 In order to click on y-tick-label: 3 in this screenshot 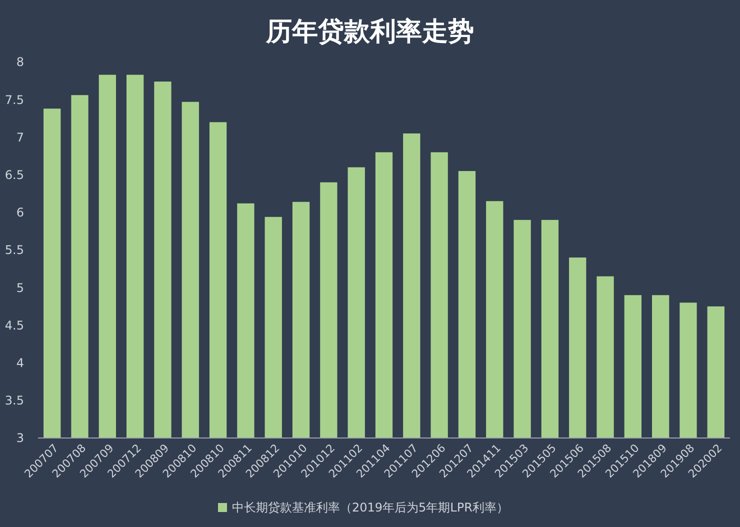, I will do `click(20, 438)`.